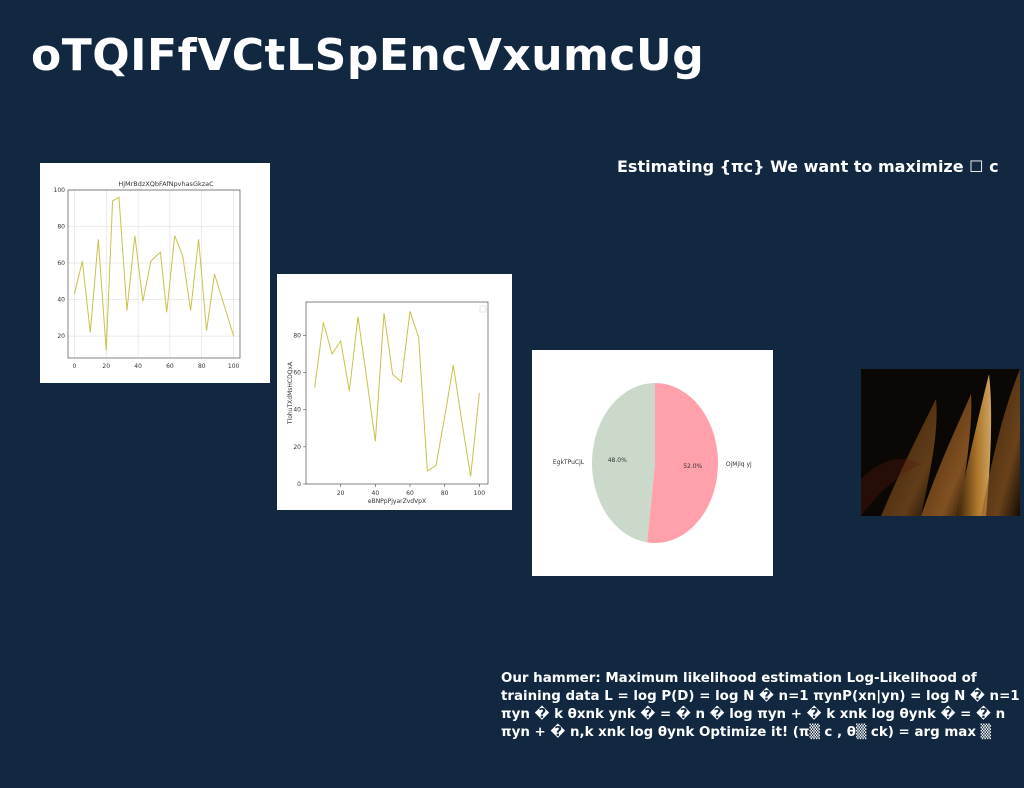  What do you see at coordinates (61, 336) in the screenshot?
I see `chart-1-ytick: 20` at bounding box center [61, 336].